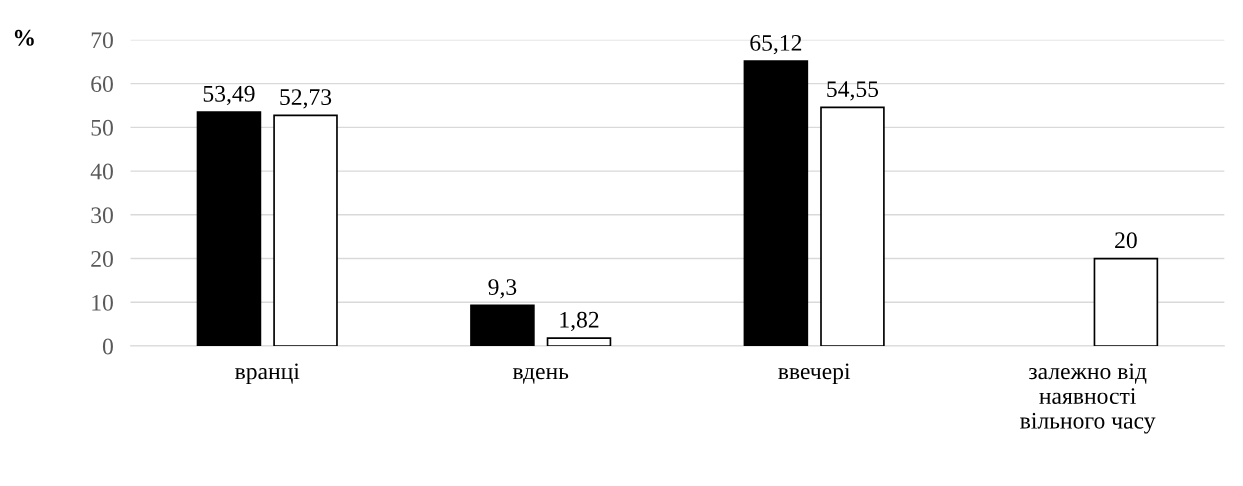 The image size is (1243, 486). What do you see at coordinates (102, 259) in the screenshot?
I see `y-tick-label: 20` at bounding box center [102, 259].